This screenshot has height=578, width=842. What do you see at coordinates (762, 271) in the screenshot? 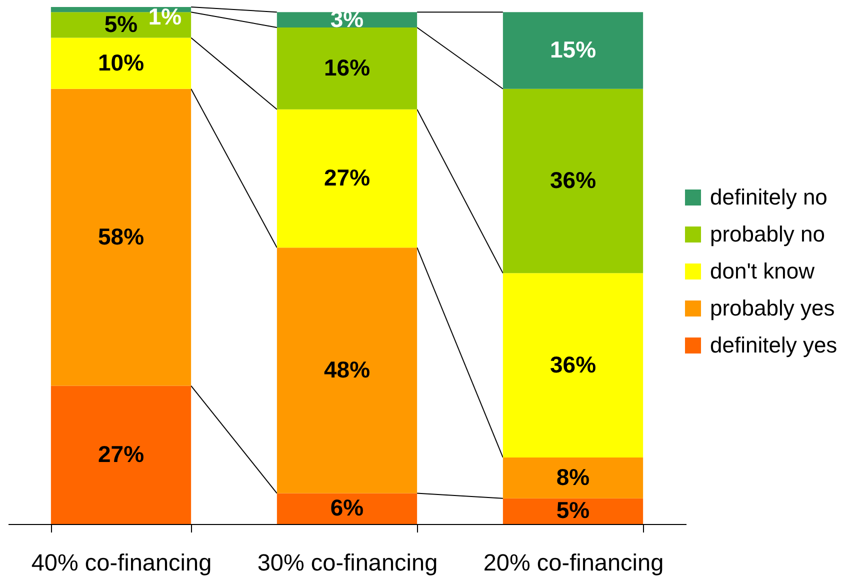
I see `legend-label: don't know` at bounding box center [762, 271].